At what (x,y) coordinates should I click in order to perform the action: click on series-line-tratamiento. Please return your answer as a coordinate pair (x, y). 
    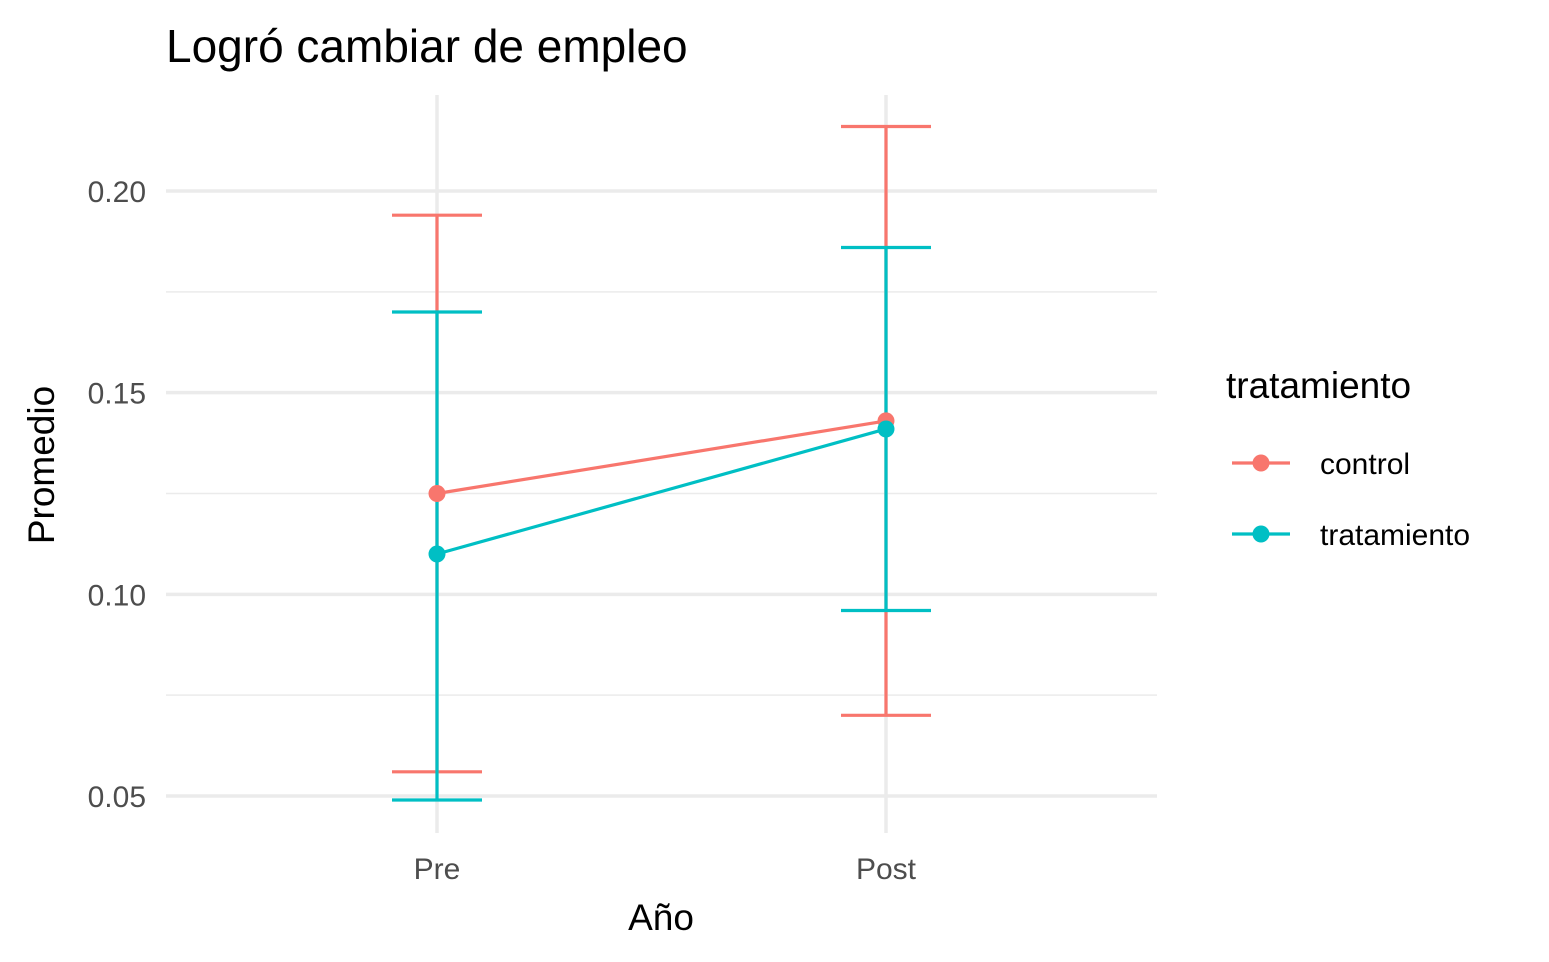
    Looking at the image, I should click on (661, 491).